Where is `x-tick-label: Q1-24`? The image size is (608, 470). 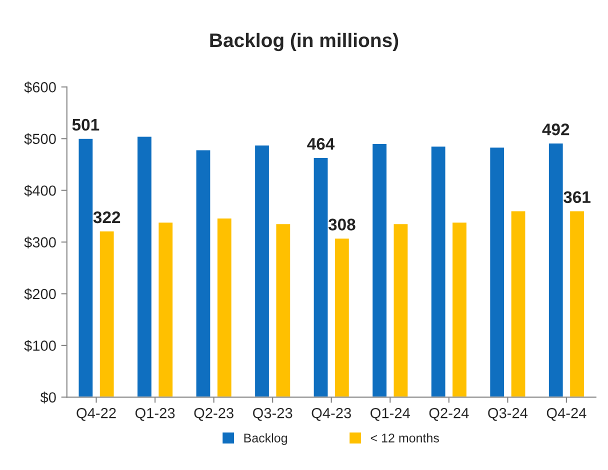 x-tick-label: Q1-24 is located at coordinates (390, 414).